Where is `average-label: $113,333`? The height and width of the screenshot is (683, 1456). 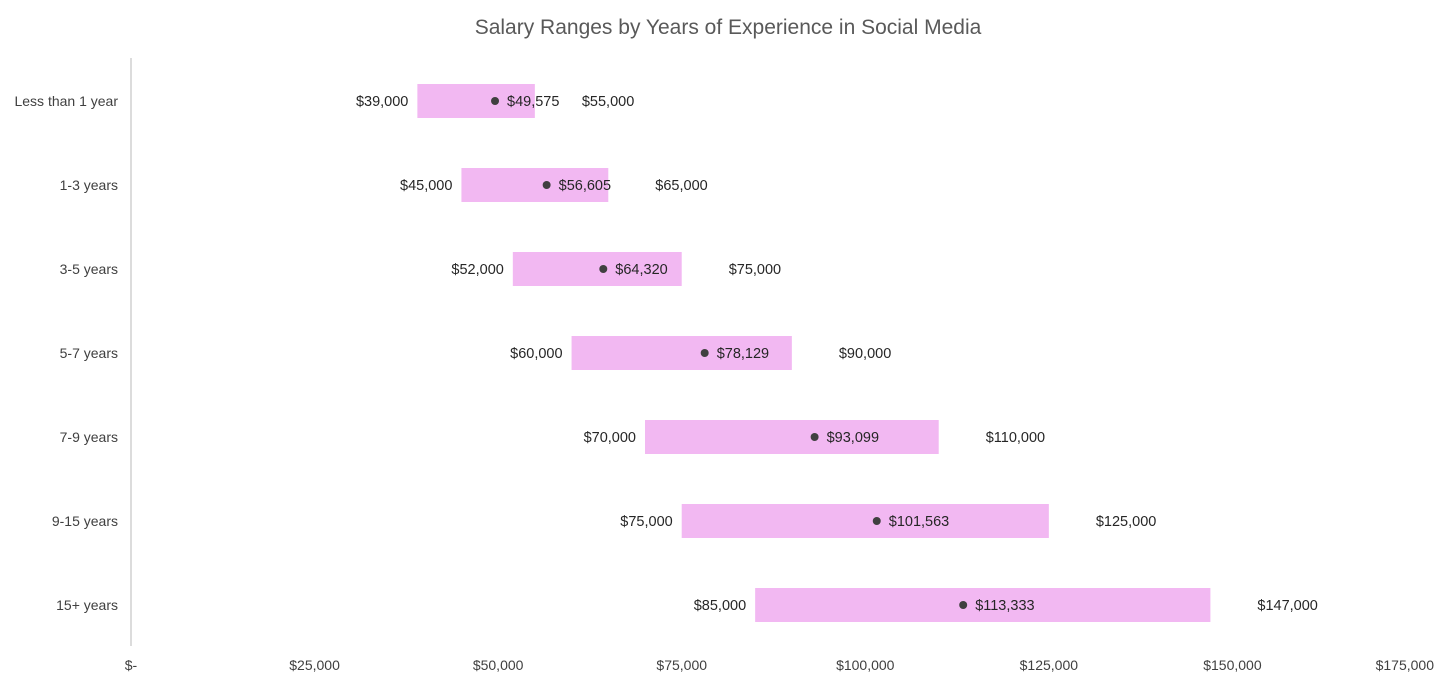 average-label: $113,333 is located at coordinates (1004, 606).